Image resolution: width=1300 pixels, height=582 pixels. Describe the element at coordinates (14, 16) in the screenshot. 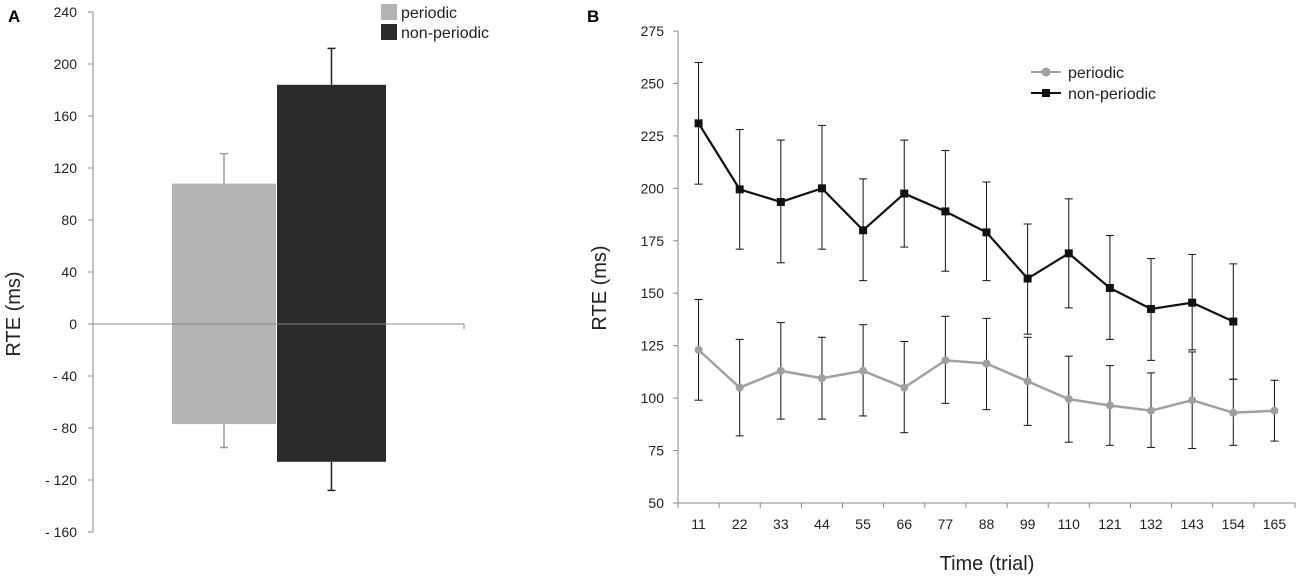

I see `panel-a-letter: A` at that location.